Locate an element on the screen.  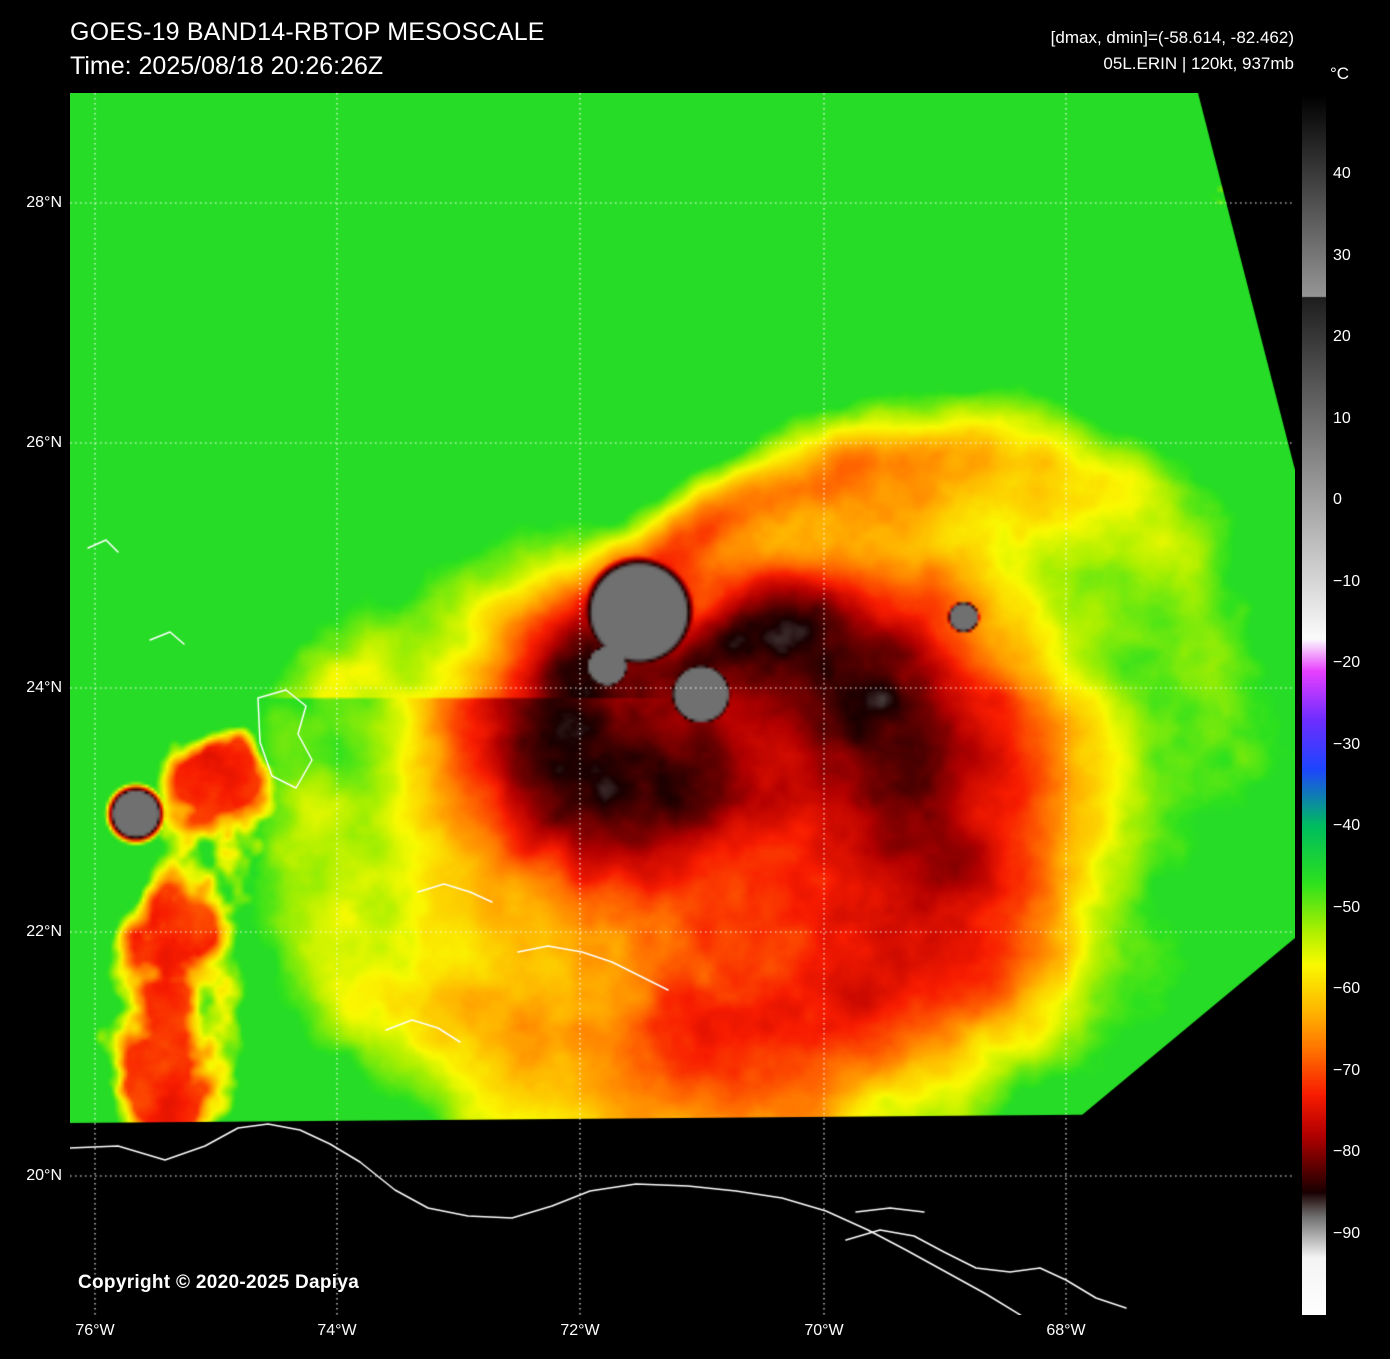
copyright-watermark: Copyright © 2020-2025 Dapiya is located at coordinates (219, 1282).